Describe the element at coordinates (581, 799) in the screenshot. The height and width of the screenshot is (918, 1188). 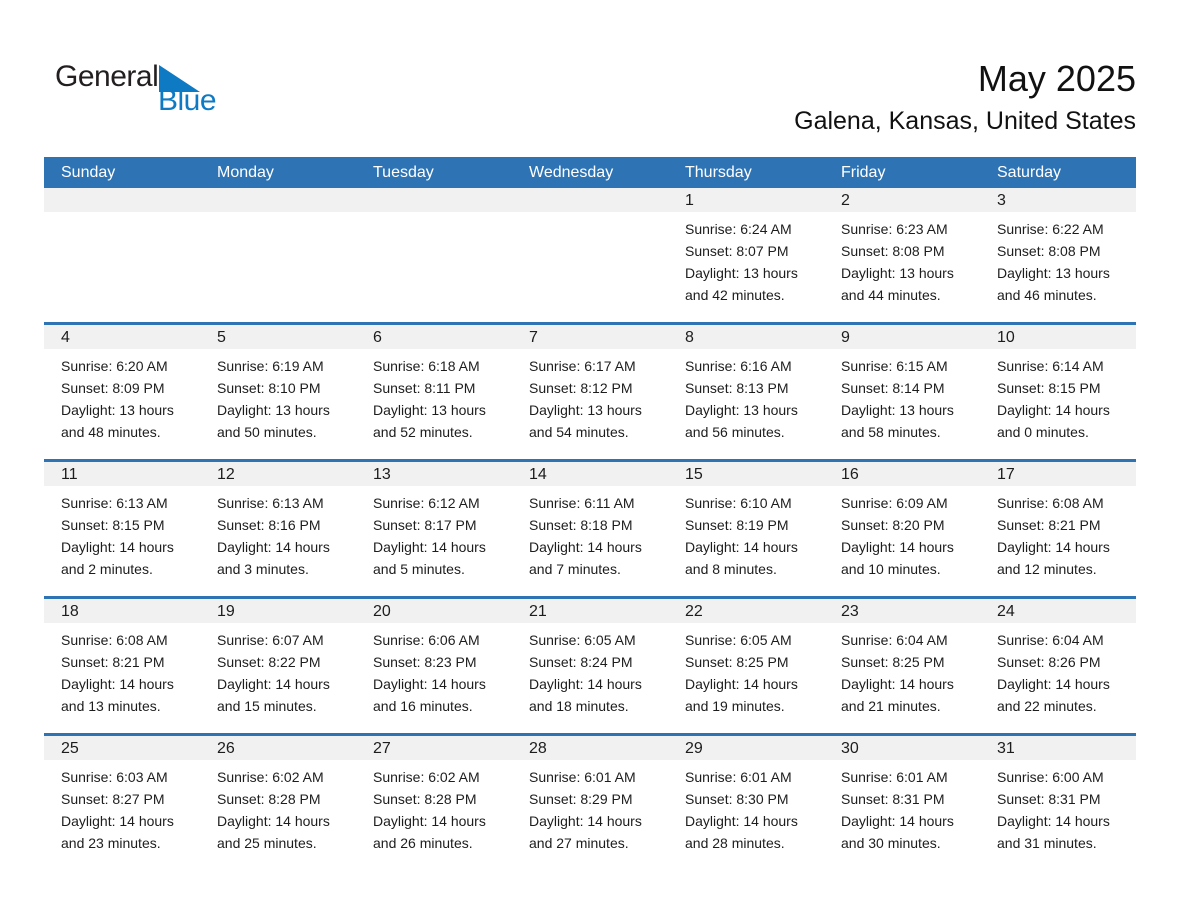
I see `sunset-text: Sunset: 8:29 PM` at that location.